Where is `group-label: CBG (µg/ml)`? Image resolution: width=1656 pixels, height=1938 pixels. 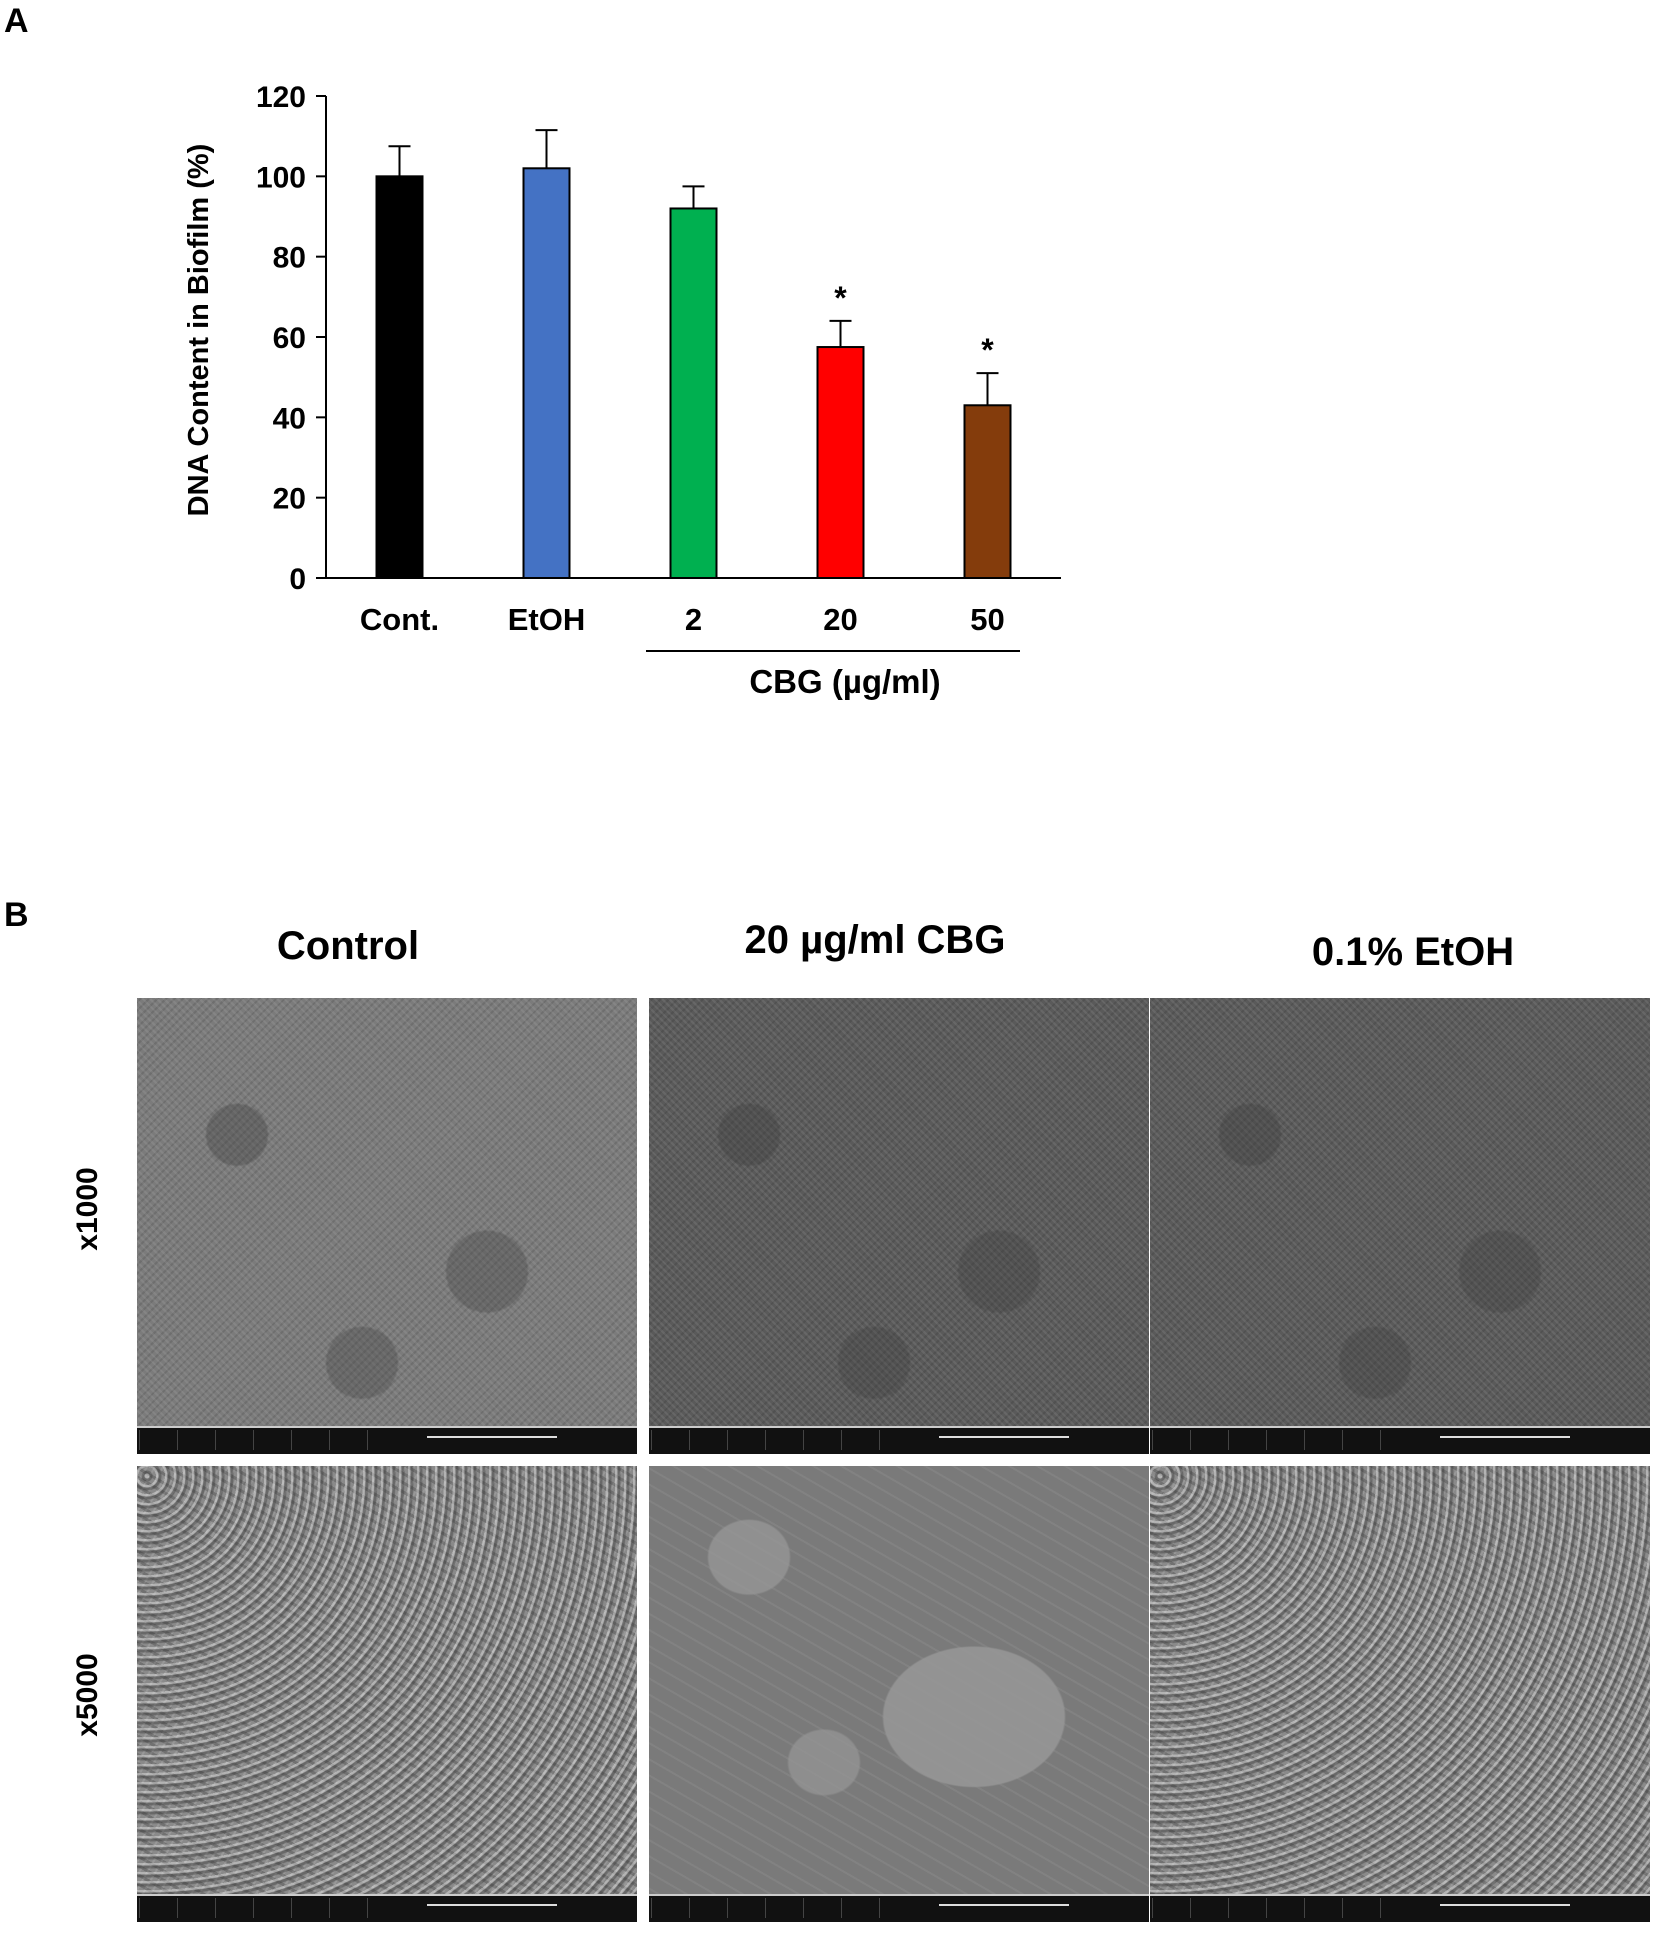
group-label: CBG (µg/ml) is located at coordinates (844, 681).